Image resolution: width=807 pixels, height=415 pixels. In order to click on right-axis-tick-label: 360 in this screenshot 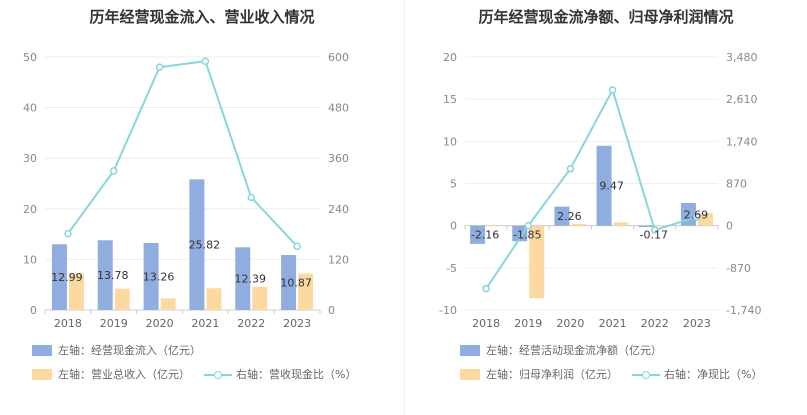, I will do `click(338, 158)`.